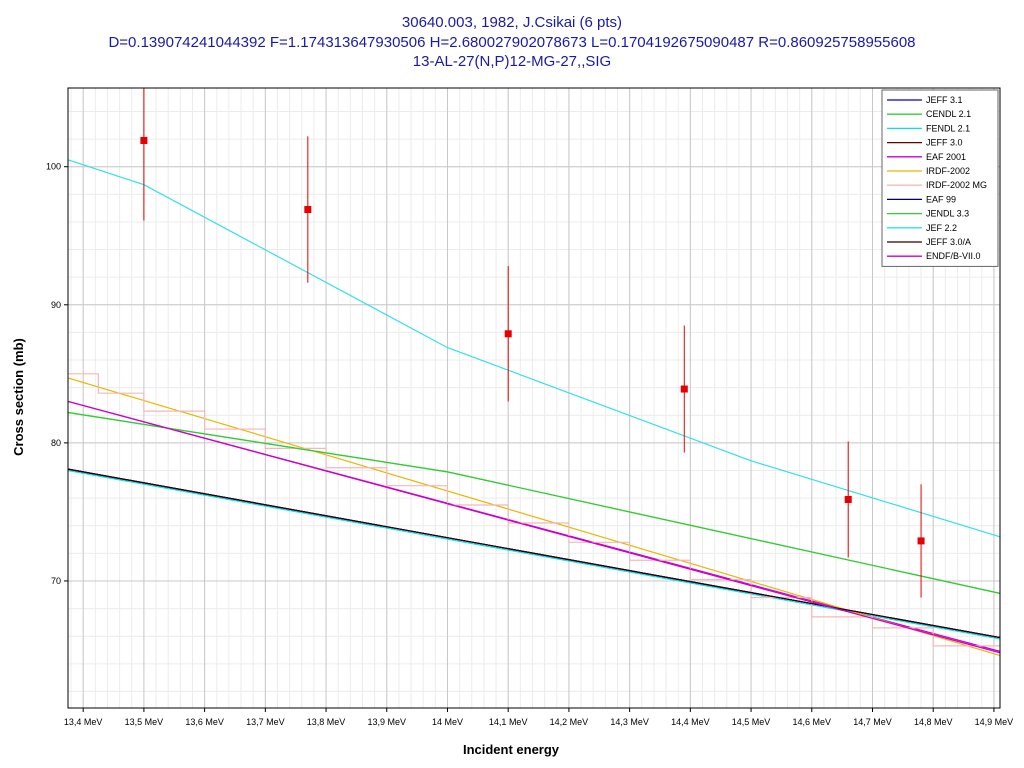  What do you see at coordinates (265, 722) in the screenshot?
I see `x-tick-label: 13,7 MeV` at bounding box center [265, 722].